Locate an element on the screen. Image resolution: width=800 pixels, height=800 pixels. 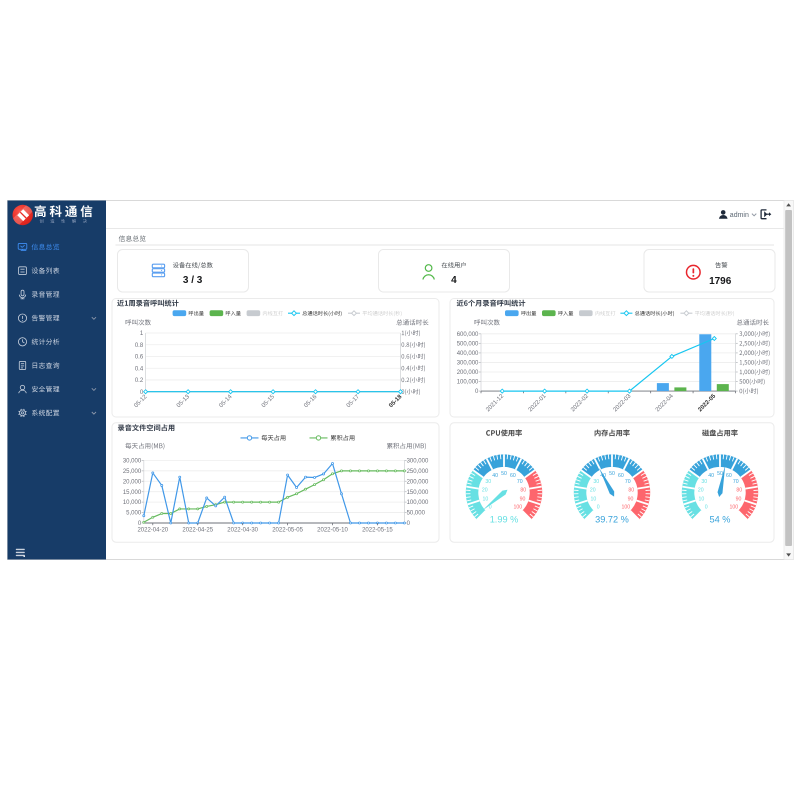
svg-text: 2022-04-30 is located at coordinates (242, 530).